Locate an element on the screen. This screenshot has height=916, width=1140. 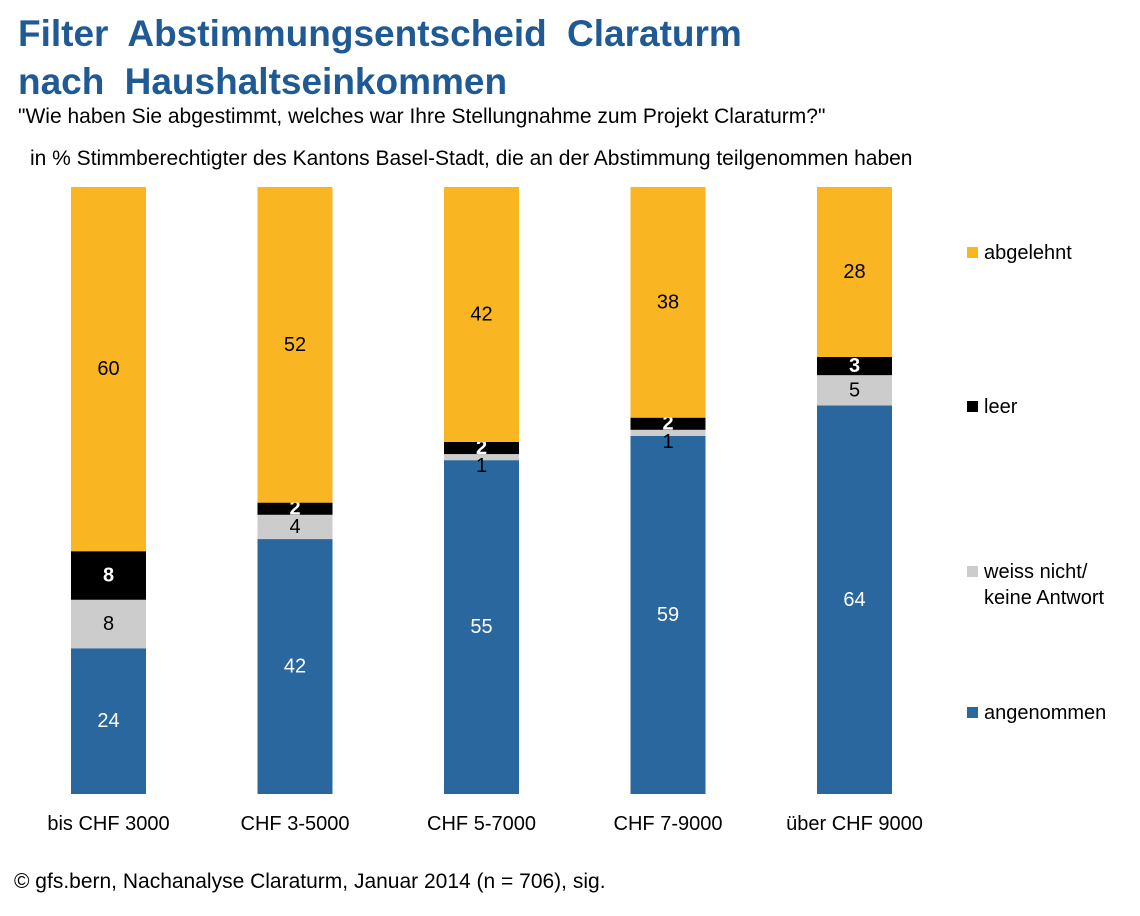
data-label: 55 is located at coordinates (481, 627).